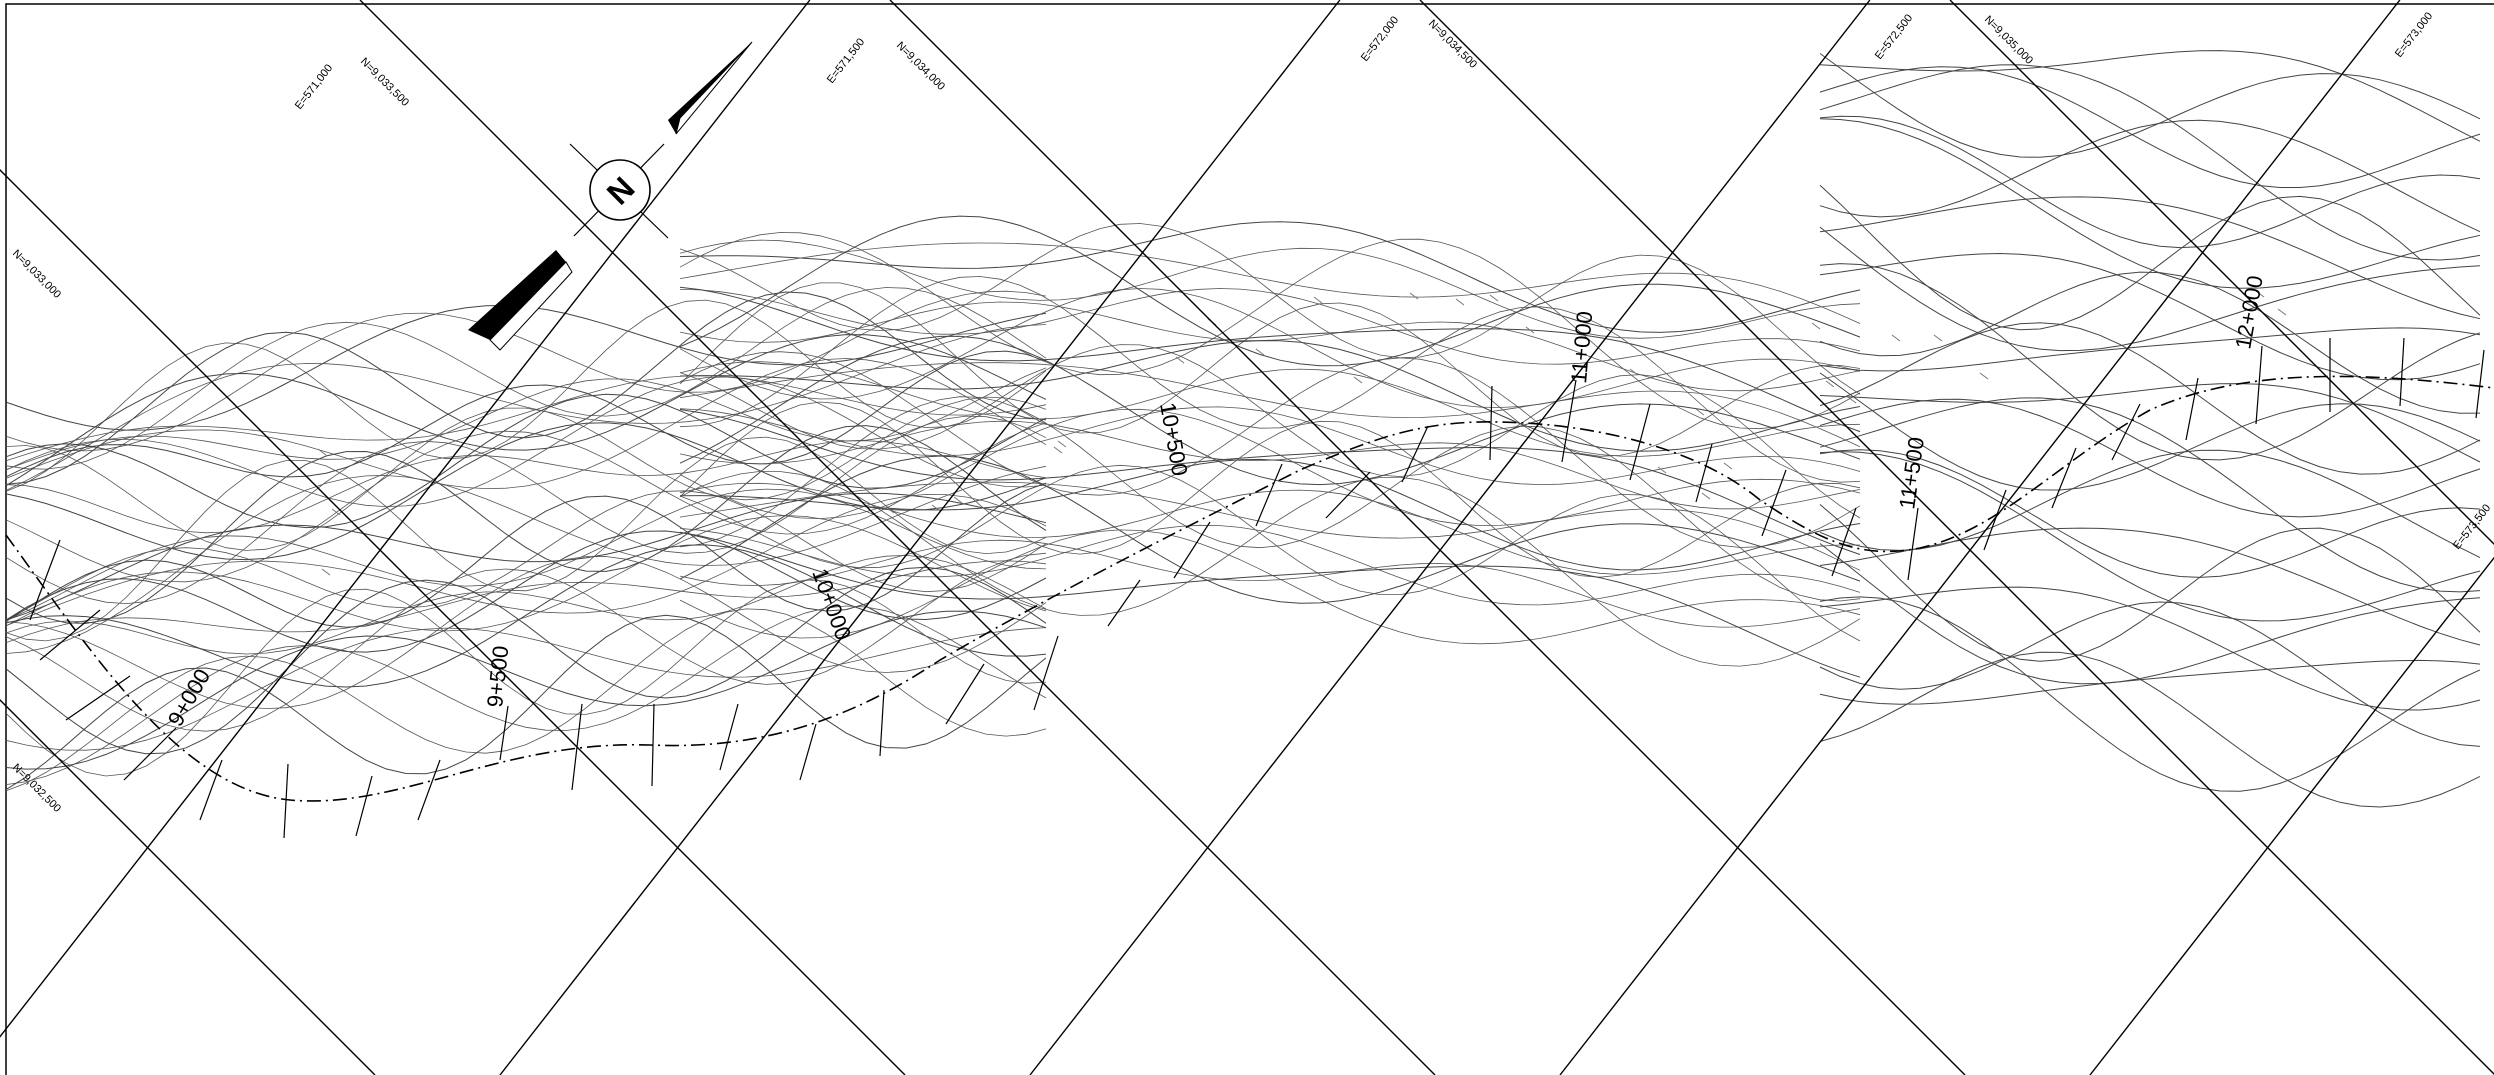 The height and width of the screenshot is (1075, 2494). What do you see at coordinates (531, 306) in the screenshot?
I see `north-arrow-tail-outline` at bounding box center [531, 306].